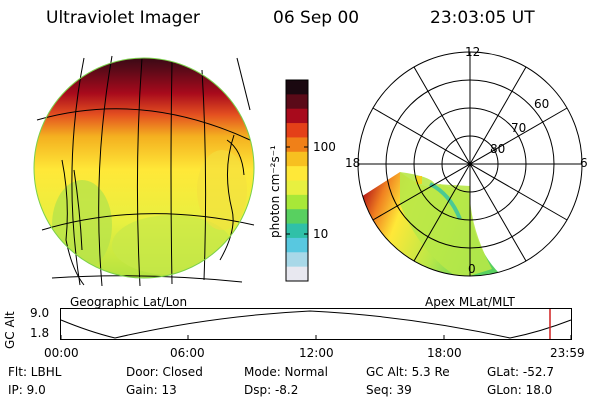 This screenshot has width=600, height=400. What do you see at coordinates (275, 191) in the screenshot?
I see `colorbar-unit-label: photon cm⁻²s⁻¹` at bounding box center [275, 191].